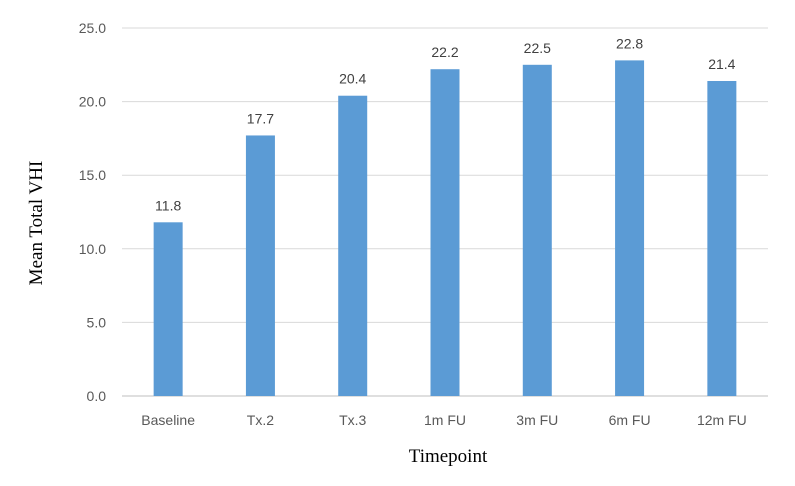  Describe the element at coordinates (537, 48) in the screenshot. I see `data-label: 22.5` at that location.